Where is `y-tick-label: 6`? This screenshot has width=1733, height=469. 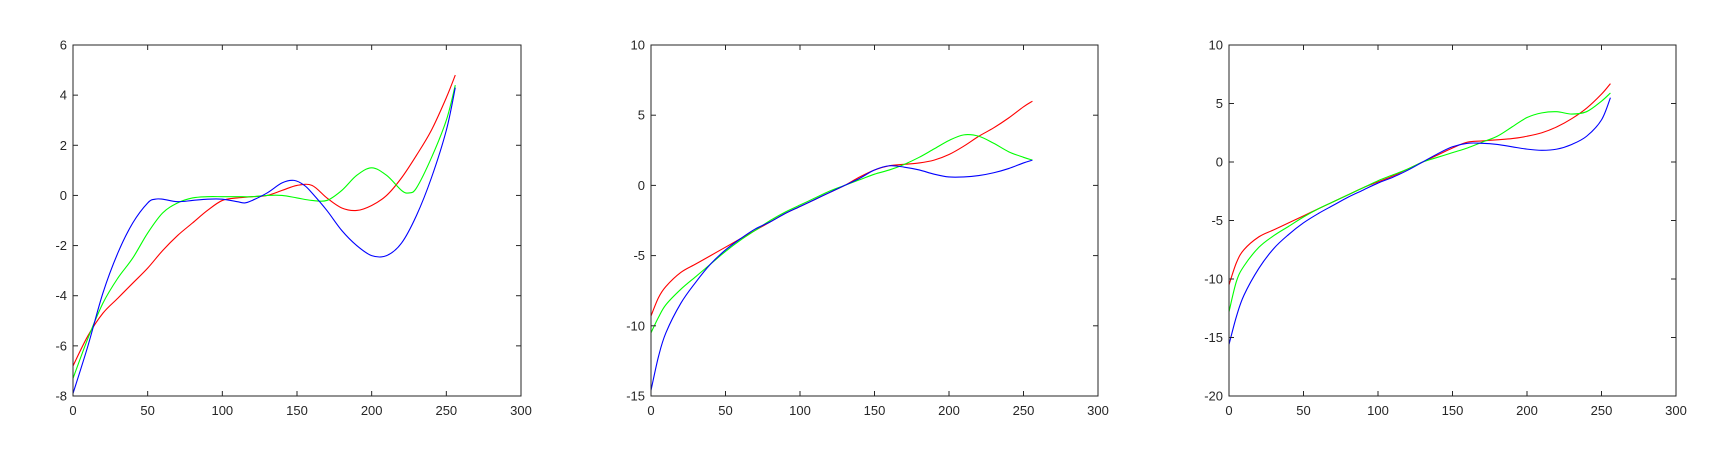
y-tick-label: 6 is located at coordinates (63, 45).